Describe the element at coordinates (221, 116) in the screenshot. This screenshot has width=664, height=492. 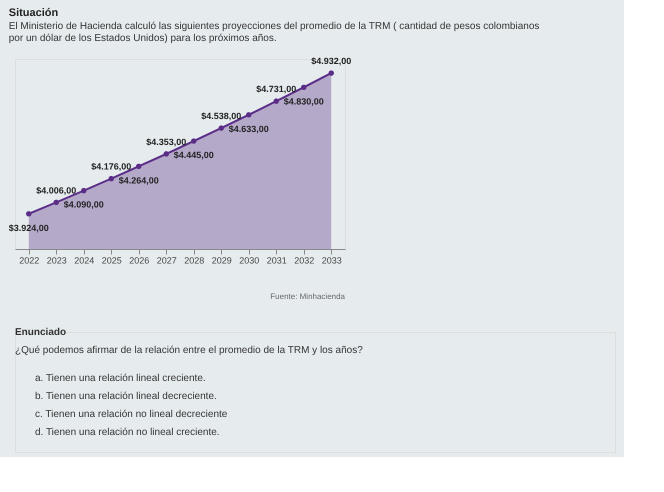
I see `data-label: $4.538,00` at that location.